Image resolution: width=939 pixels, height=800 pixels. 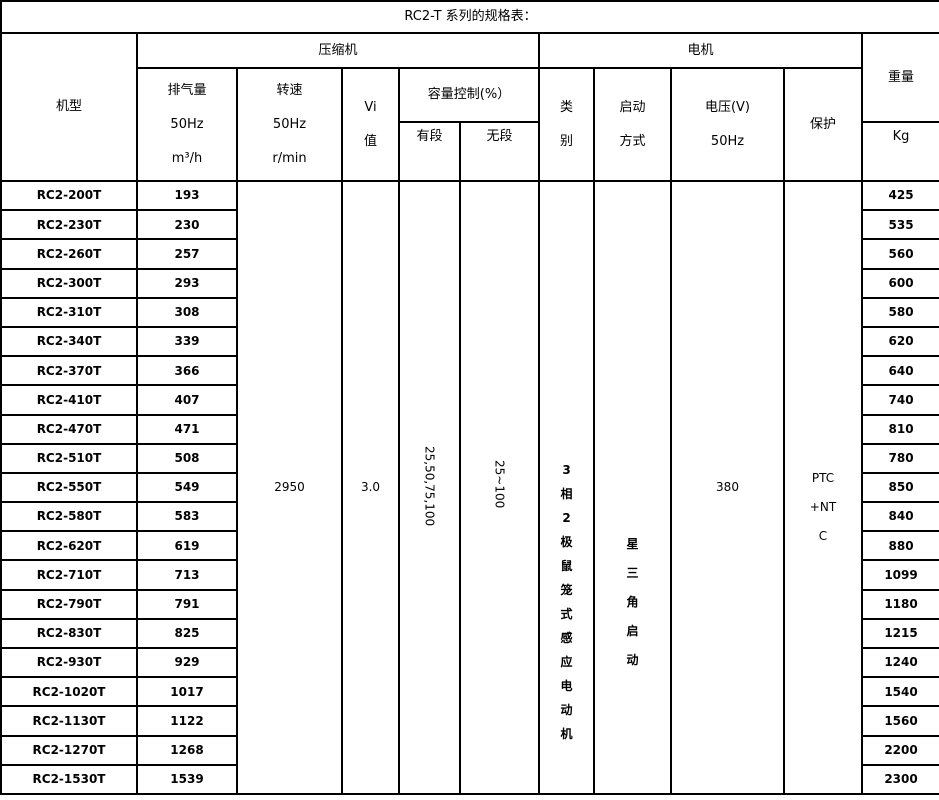 I want to click on table-row: RC2-550T 549 850, so click(x=469, y=487).